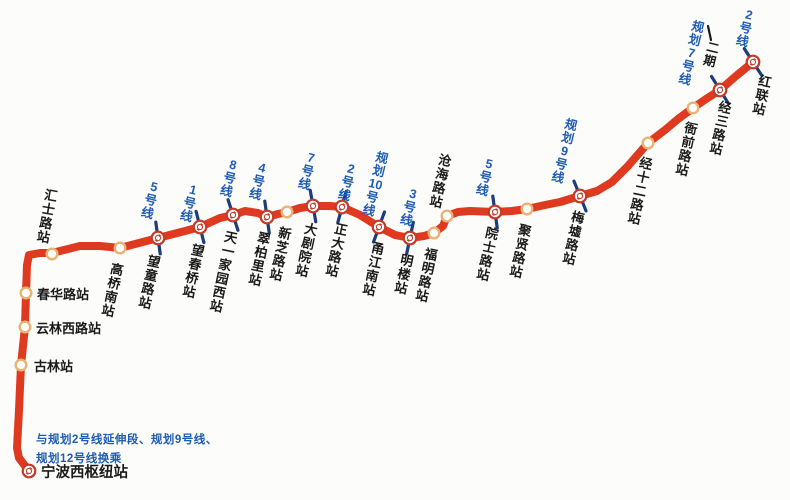  Describe the element at coordinates (84, 472) in the screenshot. I see `station-label: 宁波西枢纽站` at that location.